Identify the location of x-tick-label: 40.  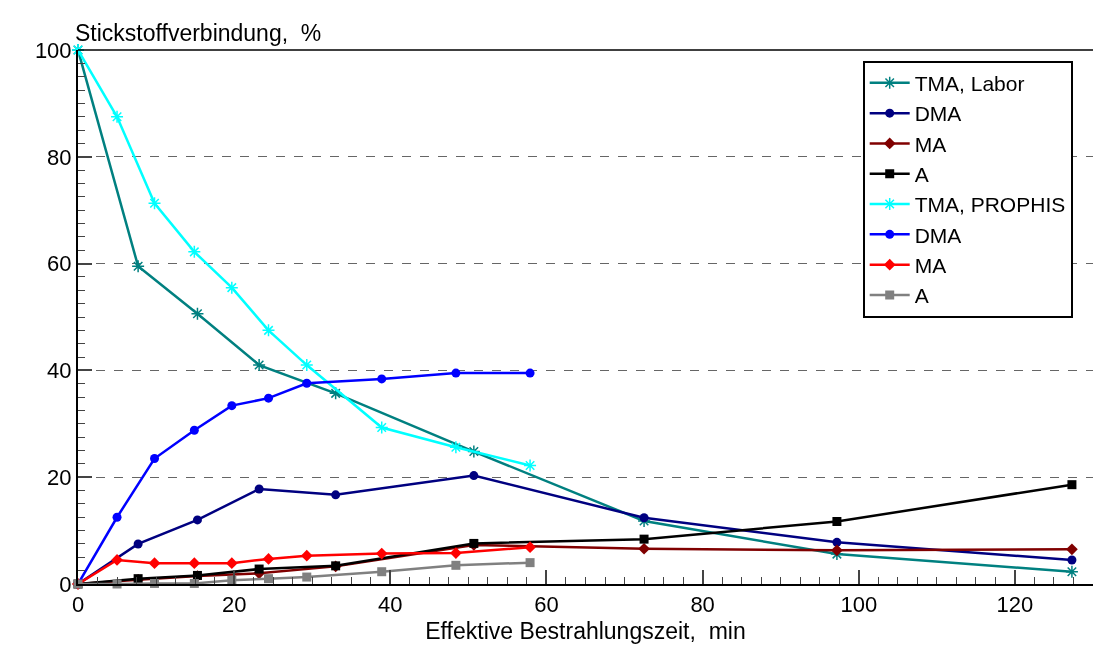
(390, 605).